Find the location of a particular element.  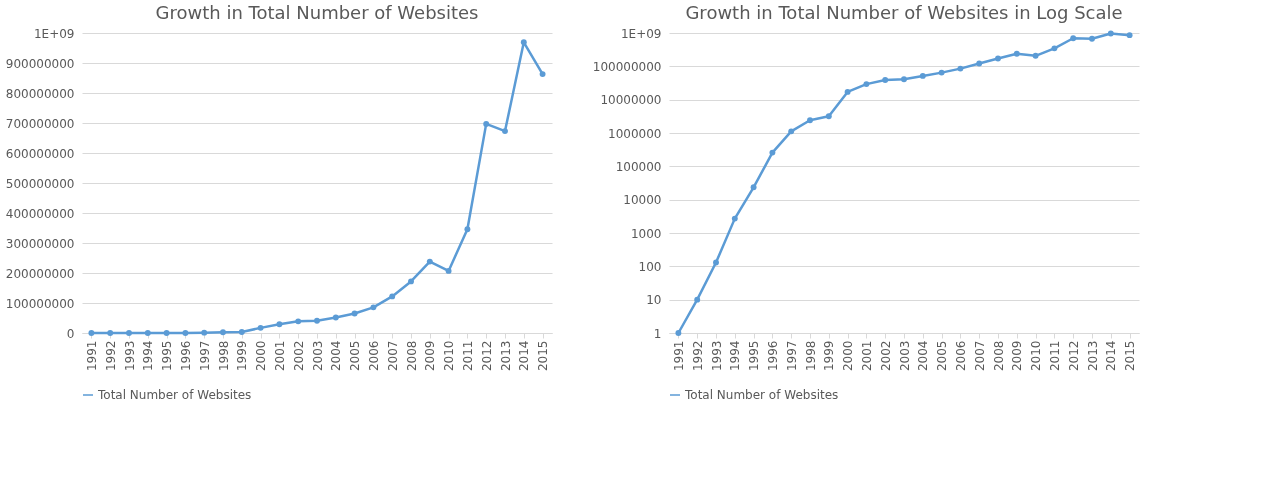

x-tick-label: 1996 is located at coordinates (772, 356).